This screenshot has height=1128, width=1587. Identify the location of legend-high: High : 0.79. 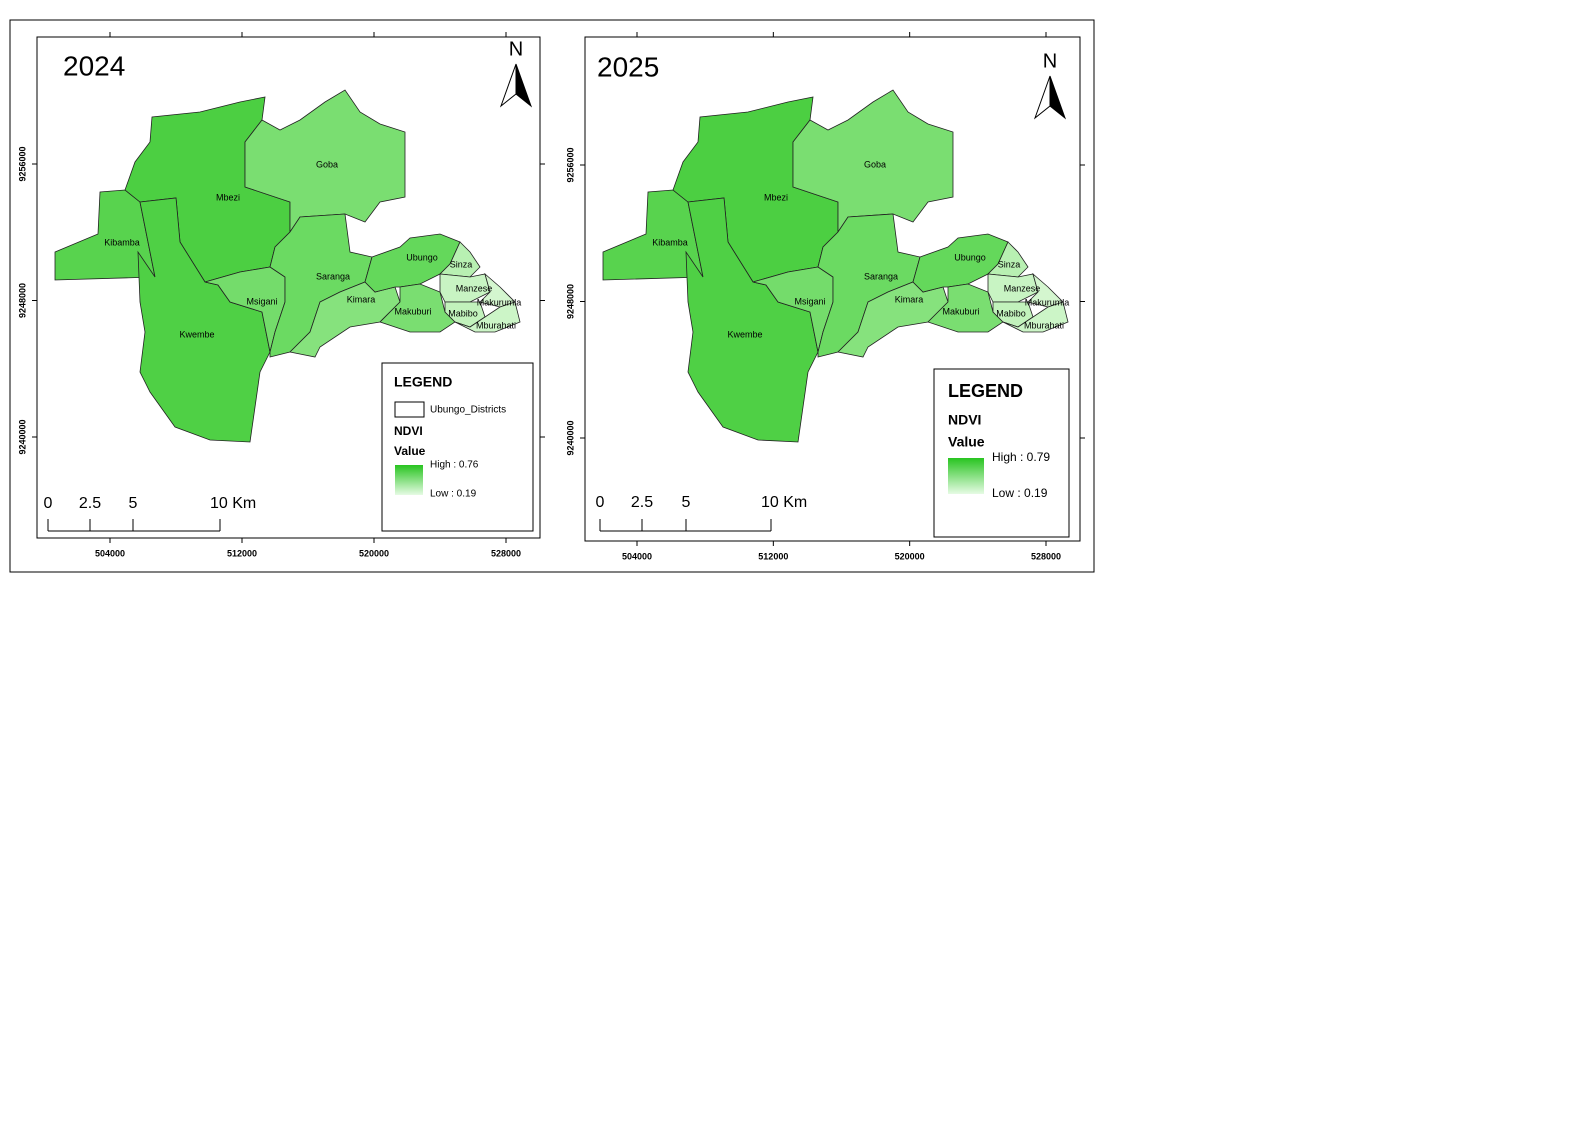
(1021, 457).